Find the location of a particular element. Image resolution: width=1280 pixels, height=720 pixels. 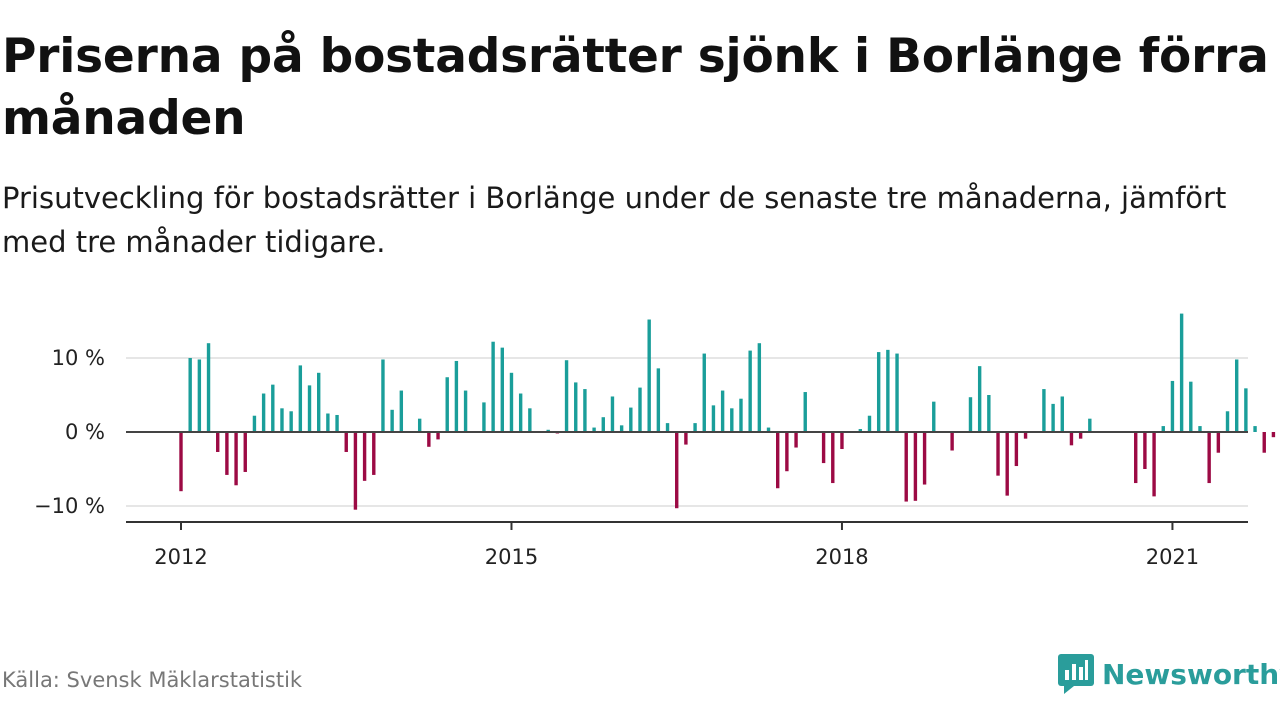

newsworthy-logo-icon is located at coordinates (1076, 674).